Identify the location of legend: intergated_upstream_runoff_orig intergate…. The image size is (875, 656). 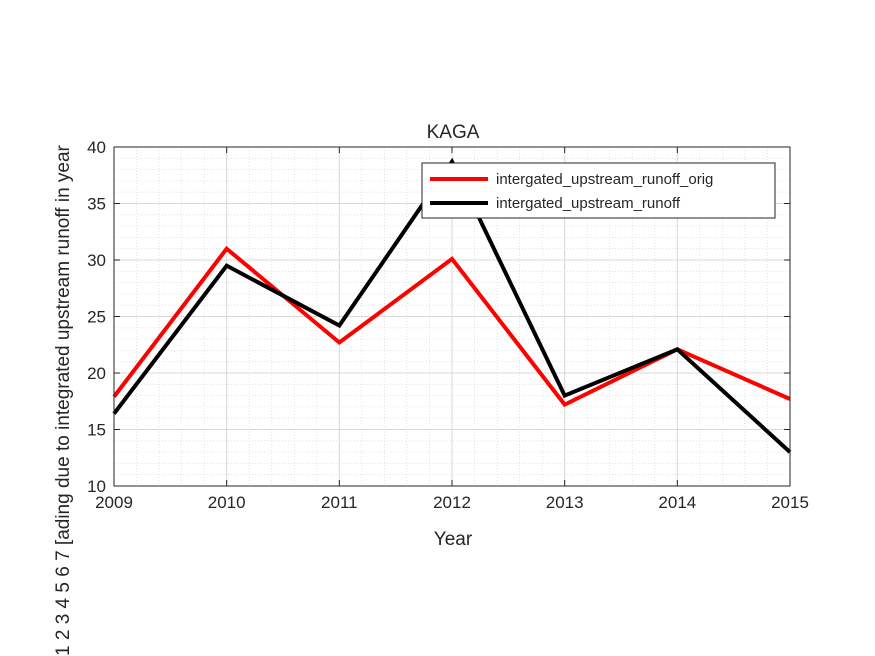
(598, 190).